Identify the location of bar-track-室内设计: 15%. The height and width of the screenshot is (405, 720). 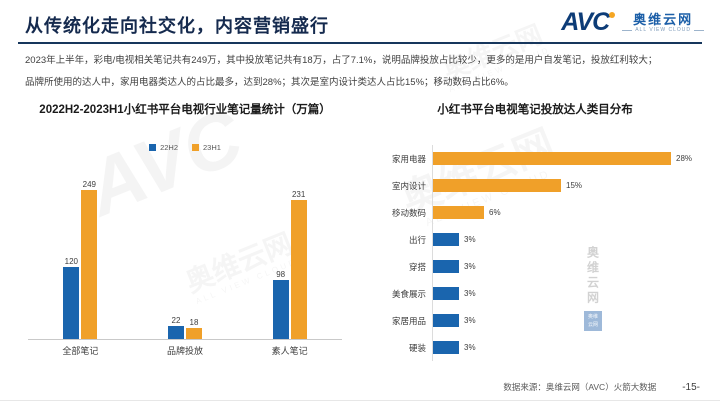
(565, 185).